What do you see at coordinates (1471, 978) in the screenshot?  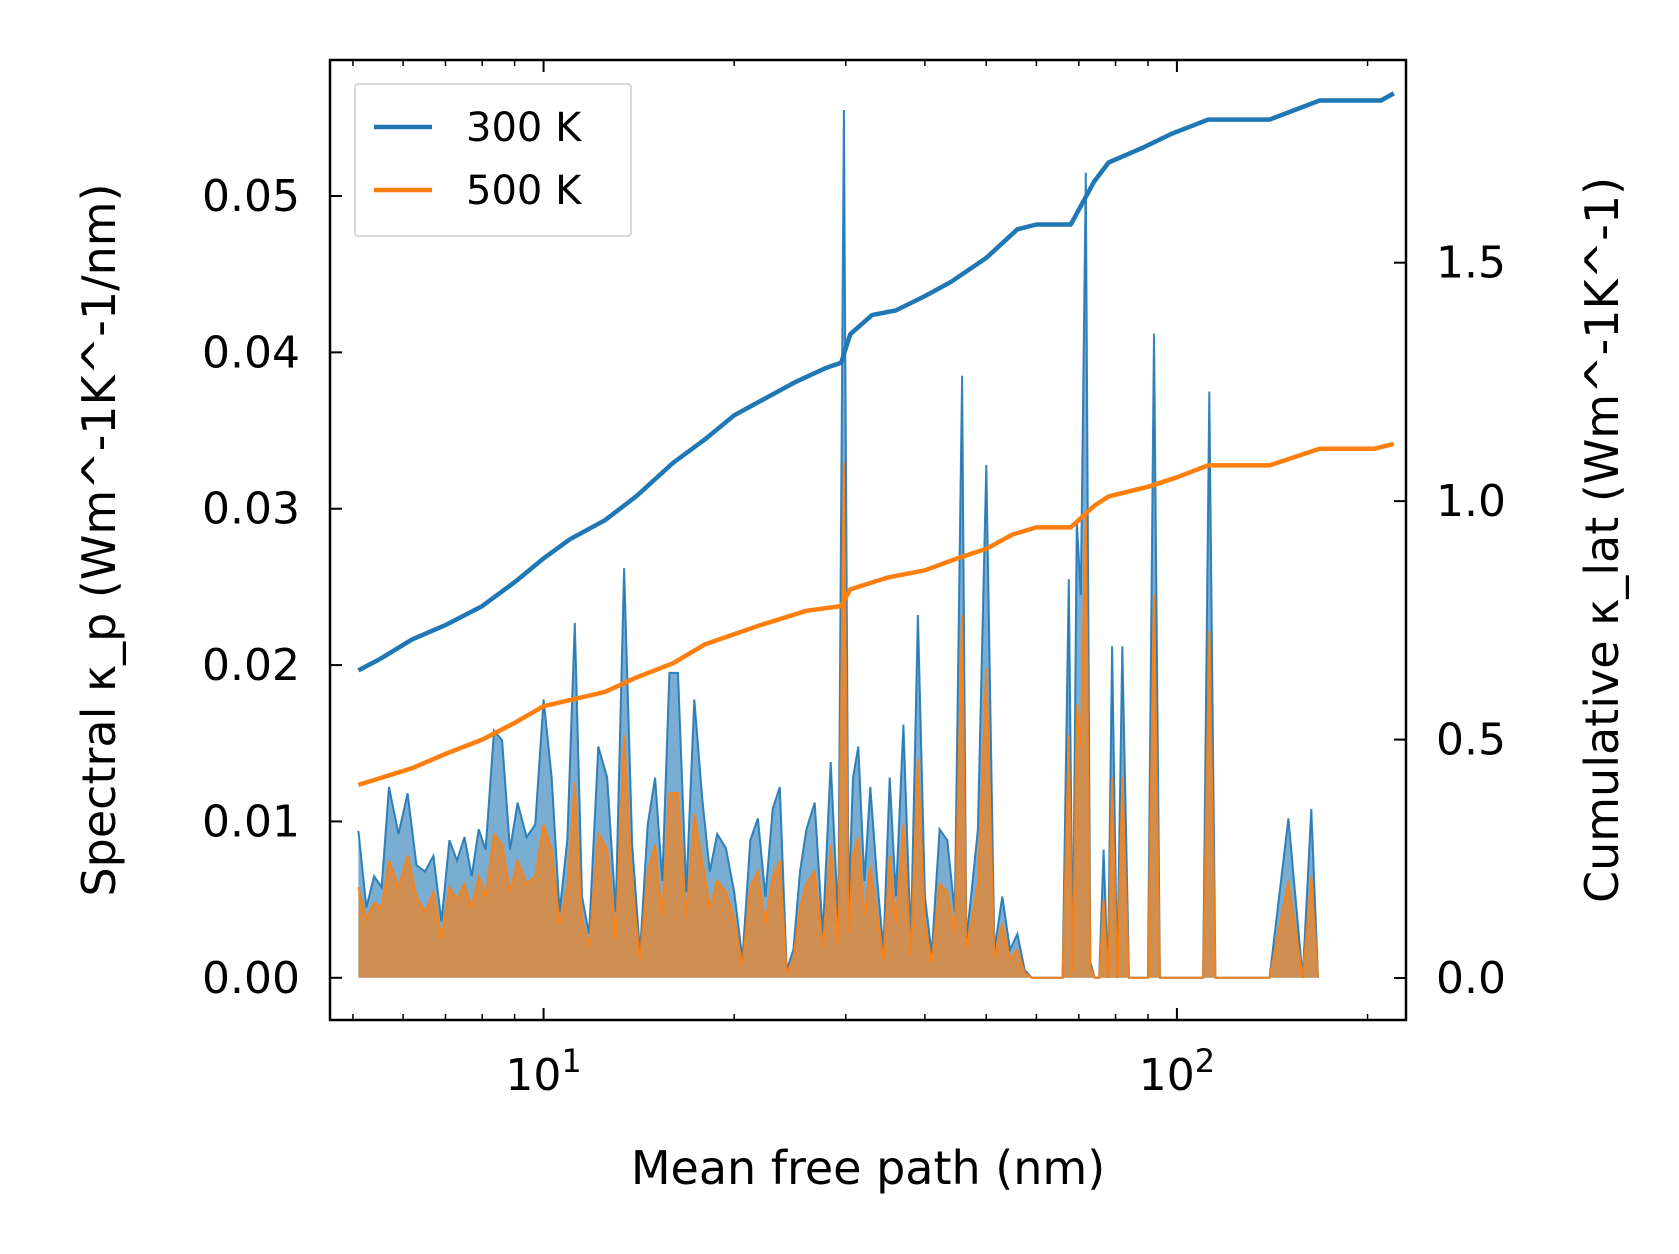 I see `y-right-tick-label: 0.0` at bounding box center [1471, 978].